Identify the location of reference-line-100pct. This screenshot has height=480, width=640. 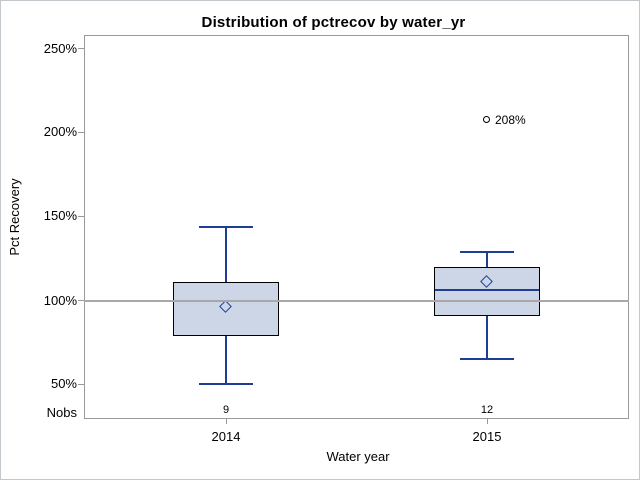
(356, 300).